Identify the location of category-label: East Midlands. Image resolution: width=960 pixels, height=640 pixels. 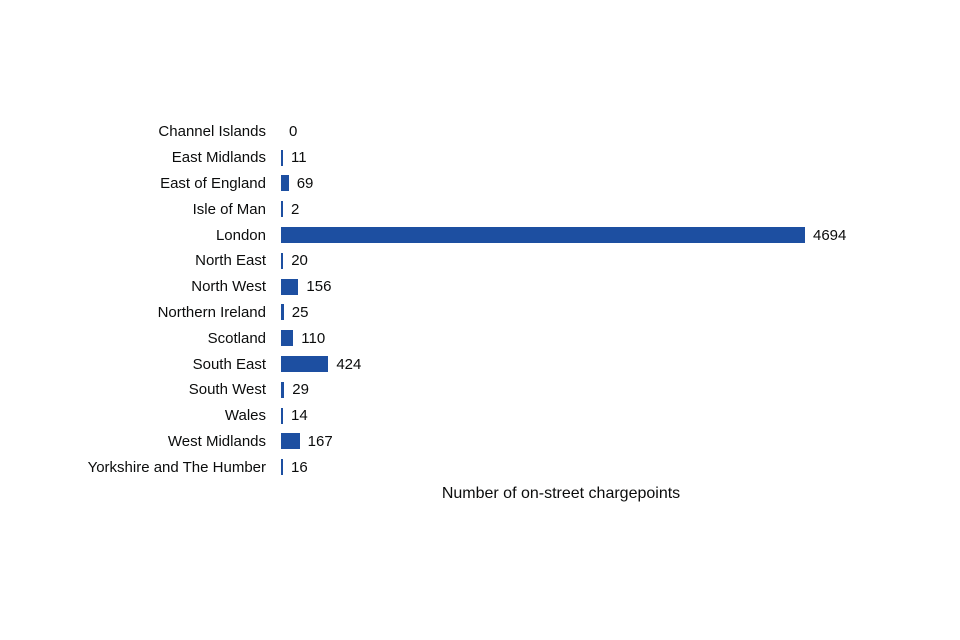
(218, 158).